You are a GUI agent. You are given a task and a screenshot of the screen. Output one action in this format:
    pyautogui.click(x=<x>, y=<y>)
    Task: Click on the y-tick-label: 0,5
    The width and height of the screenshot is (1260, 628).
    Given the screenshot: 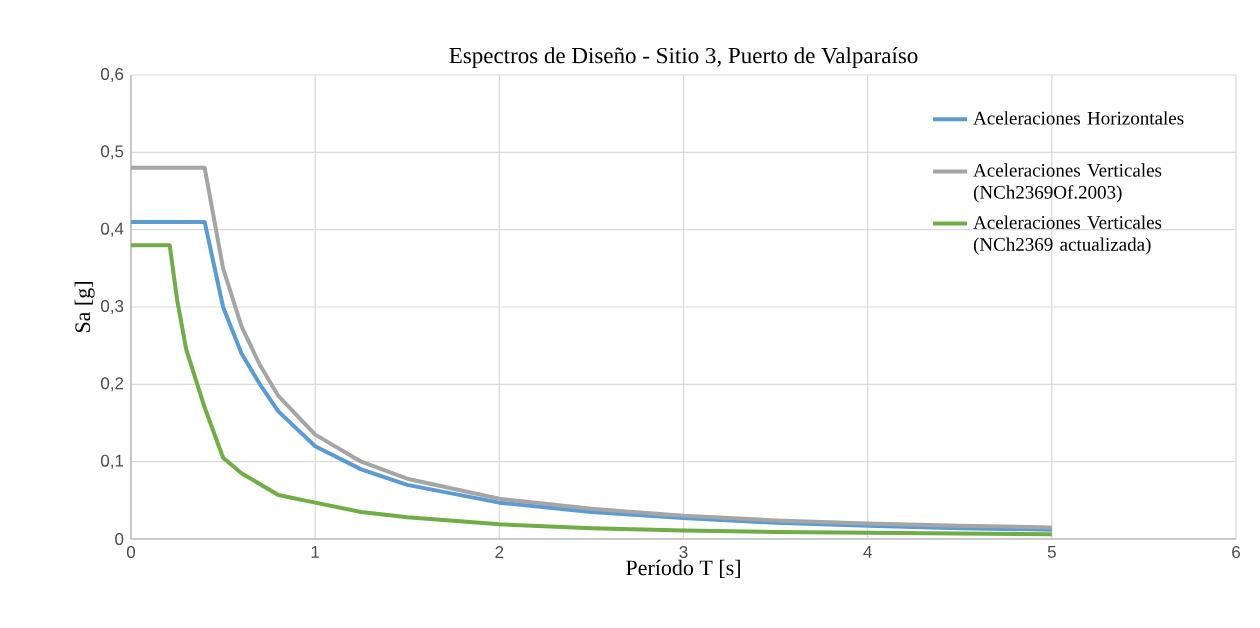 What is the action you would take?
    pyautogui.click(x=112, y=152)
    